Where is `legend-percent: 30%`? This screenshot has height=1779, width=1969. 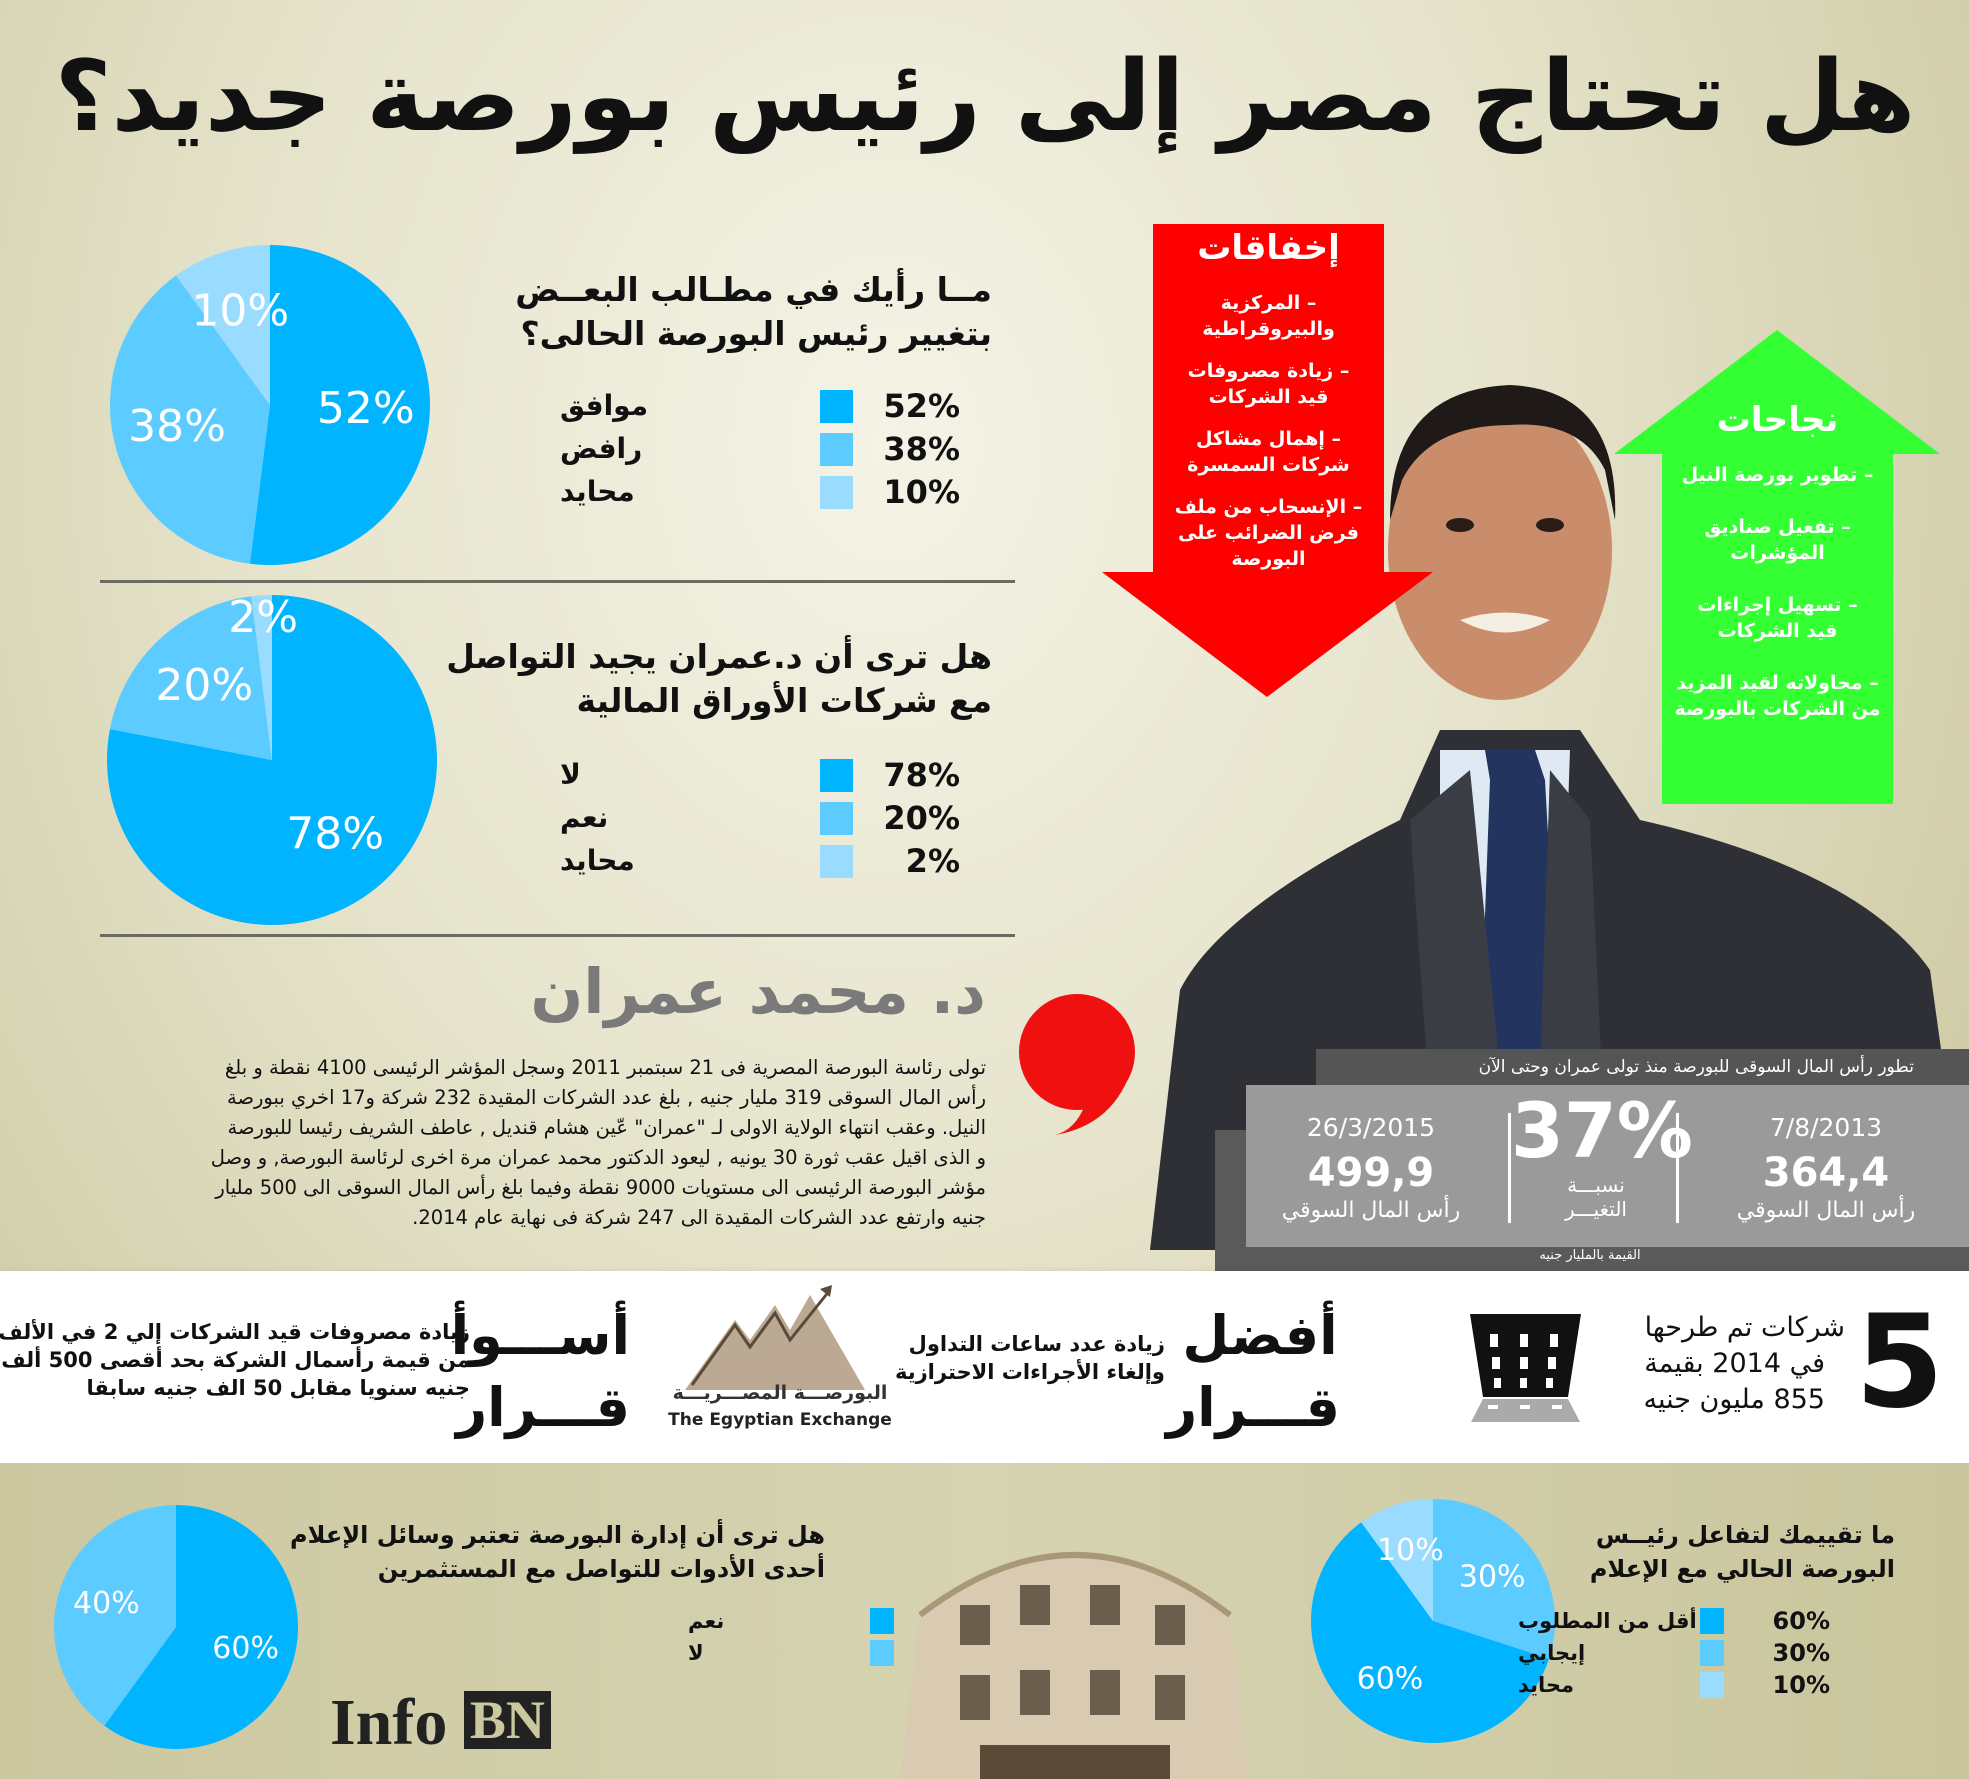 legend-percent: 30% is located at coordinates (1801, 1653).